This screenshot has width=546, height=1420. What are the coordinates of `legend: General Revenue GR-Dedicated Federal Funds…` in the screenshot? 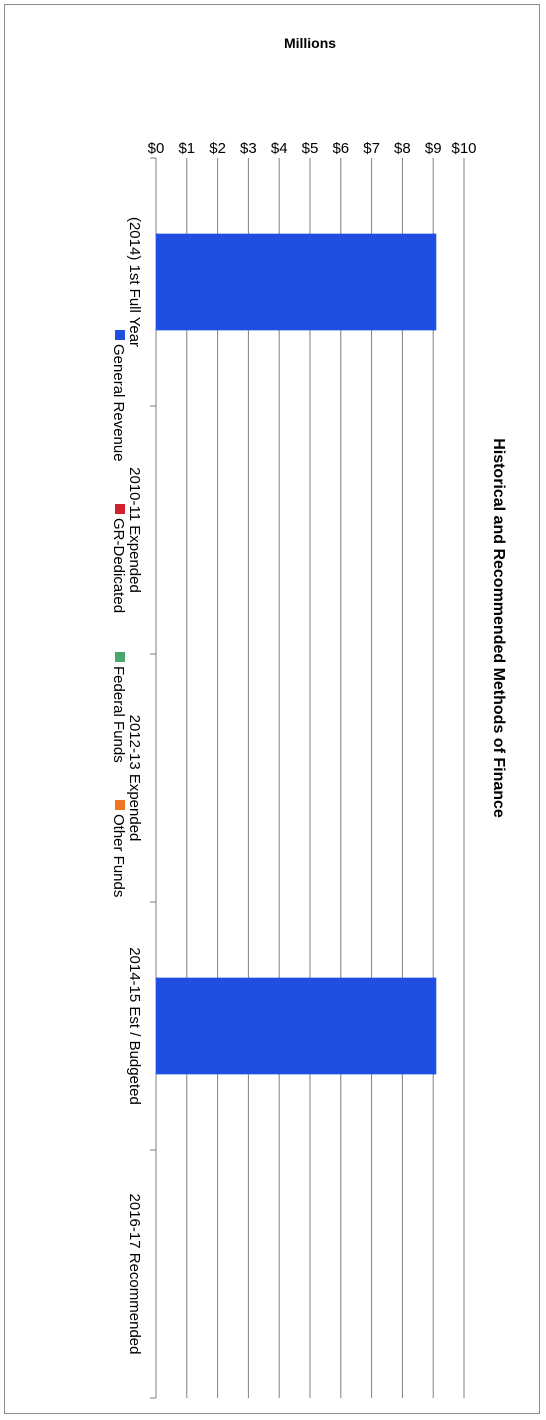 It's located at (118, 613).